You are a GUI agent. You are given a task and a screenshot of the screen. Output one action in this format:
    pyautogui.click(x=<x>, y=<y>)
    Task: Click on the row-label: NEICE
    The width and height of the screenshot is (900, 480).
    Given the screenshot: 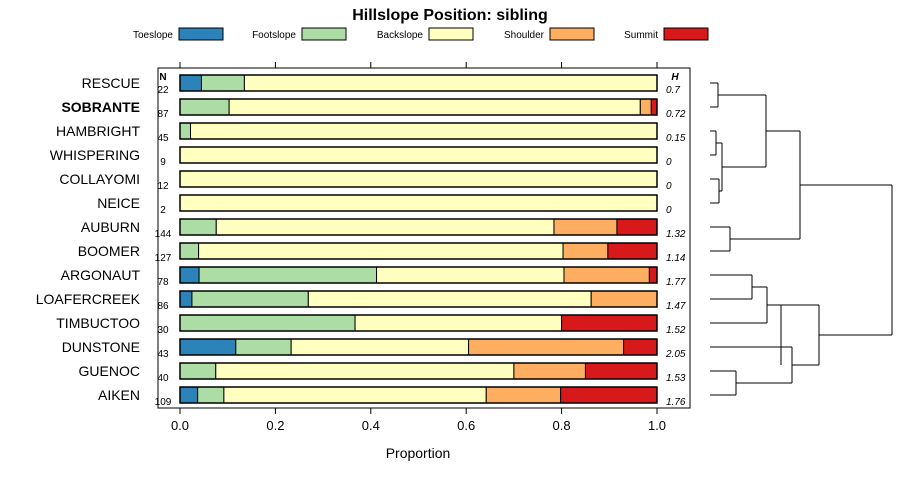 What is the action you would take?
    pyautogui.click(x=118, y=203)
    